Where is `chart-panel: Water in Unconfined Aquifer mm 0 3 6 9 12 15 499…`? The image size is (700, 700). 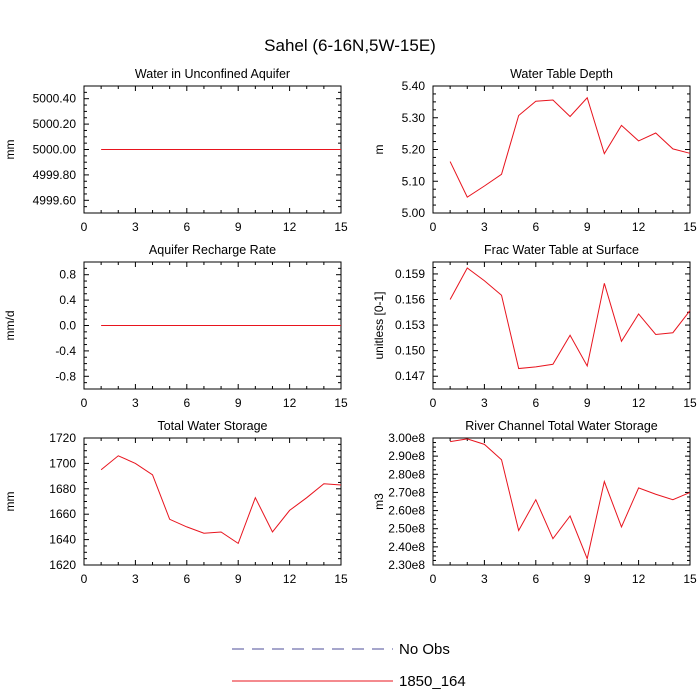 chart-panel: Water in Unconfined Aquifer mm 0 3 6 9 12 15 499… is located at coordinates (175, 150).